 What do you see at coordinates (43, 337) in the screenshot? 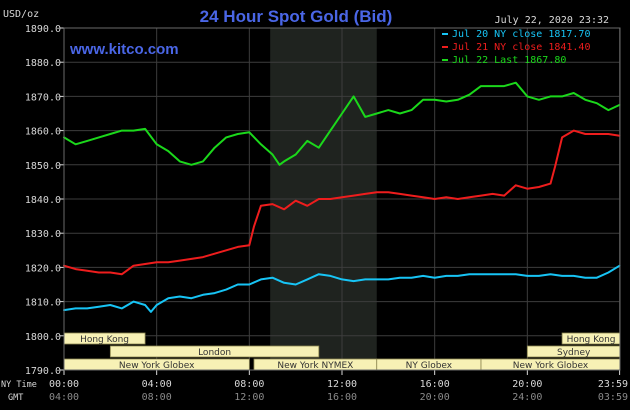
I see `y-tick-label: 1800.0` at bounding box center [43, 337].